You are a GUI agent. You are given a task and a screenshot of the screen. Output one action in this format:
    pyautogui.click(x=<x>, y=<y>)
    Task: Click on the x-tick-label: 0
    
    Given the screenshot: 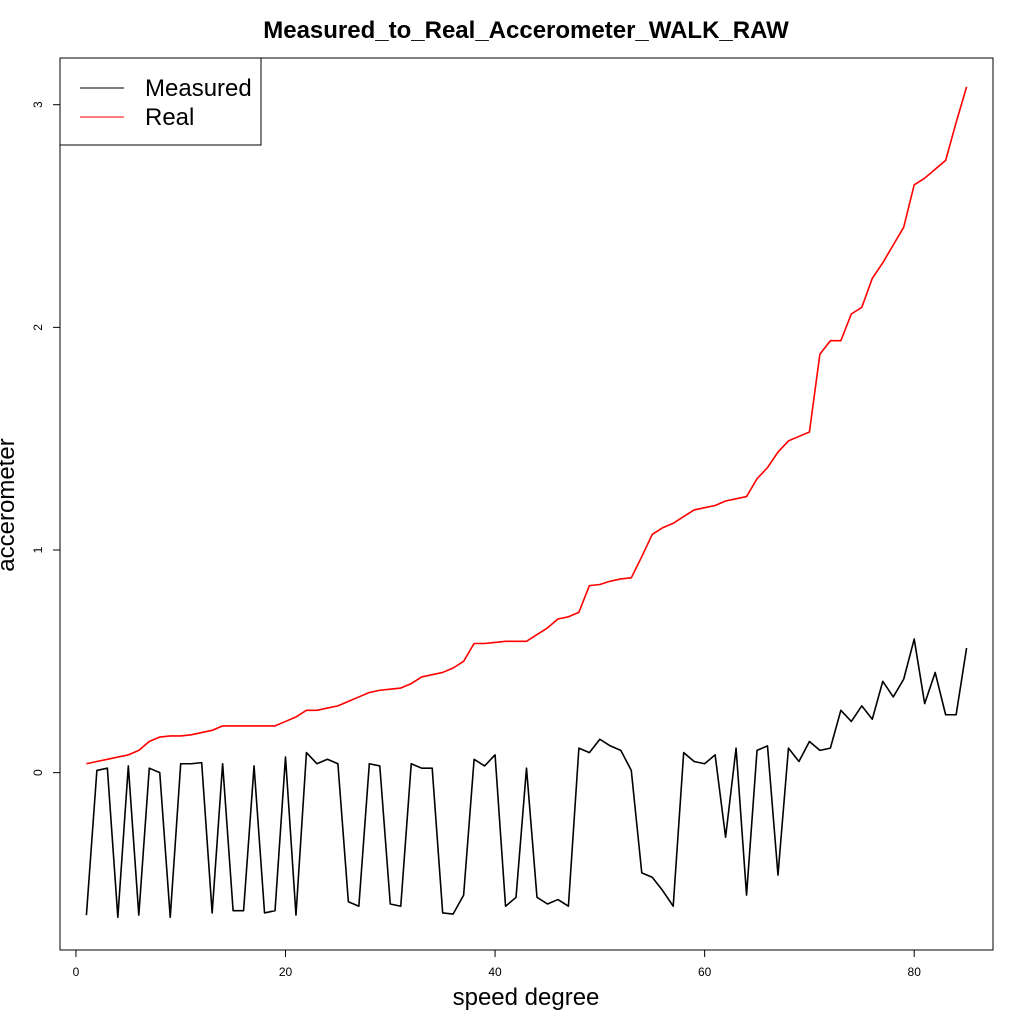 What is the action you would take?
    pyautogui.click(x=76, y=972)
    